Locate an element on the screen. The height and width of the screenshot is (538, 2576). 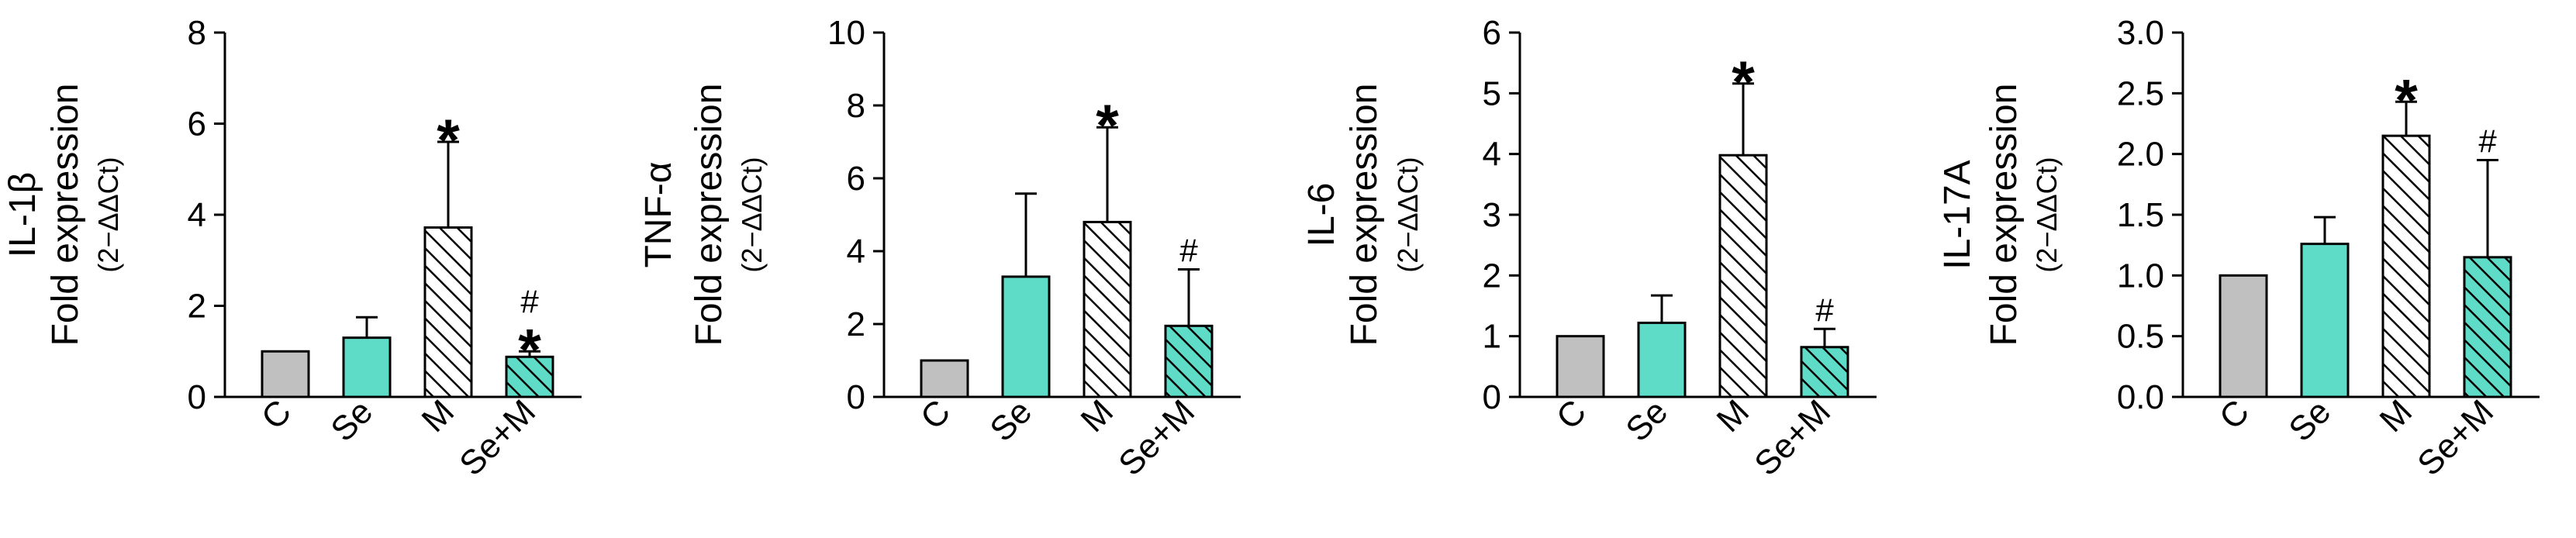
y-tick-label: 3.0 is located at coordinates (2141, 33).